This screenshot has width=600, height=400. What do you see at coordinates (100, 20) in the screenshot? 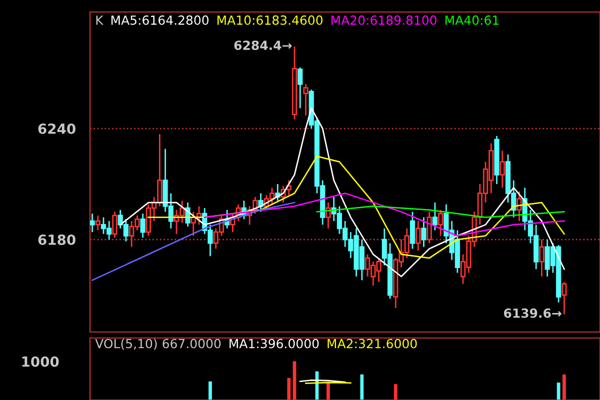
I see `annotation: K` at bounding box center [100, 20].